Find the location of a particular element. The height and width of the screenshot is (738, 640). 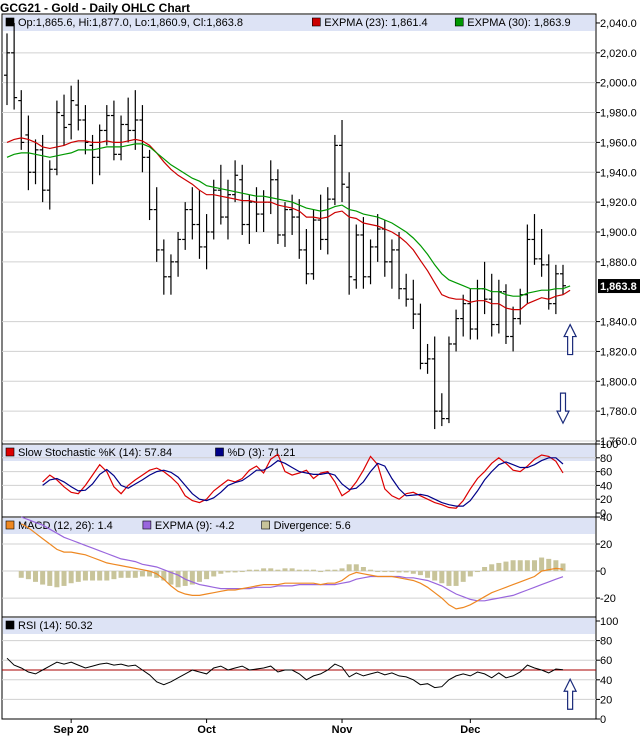

macd-tick-label: -20 is located at coordinates (608, 599).